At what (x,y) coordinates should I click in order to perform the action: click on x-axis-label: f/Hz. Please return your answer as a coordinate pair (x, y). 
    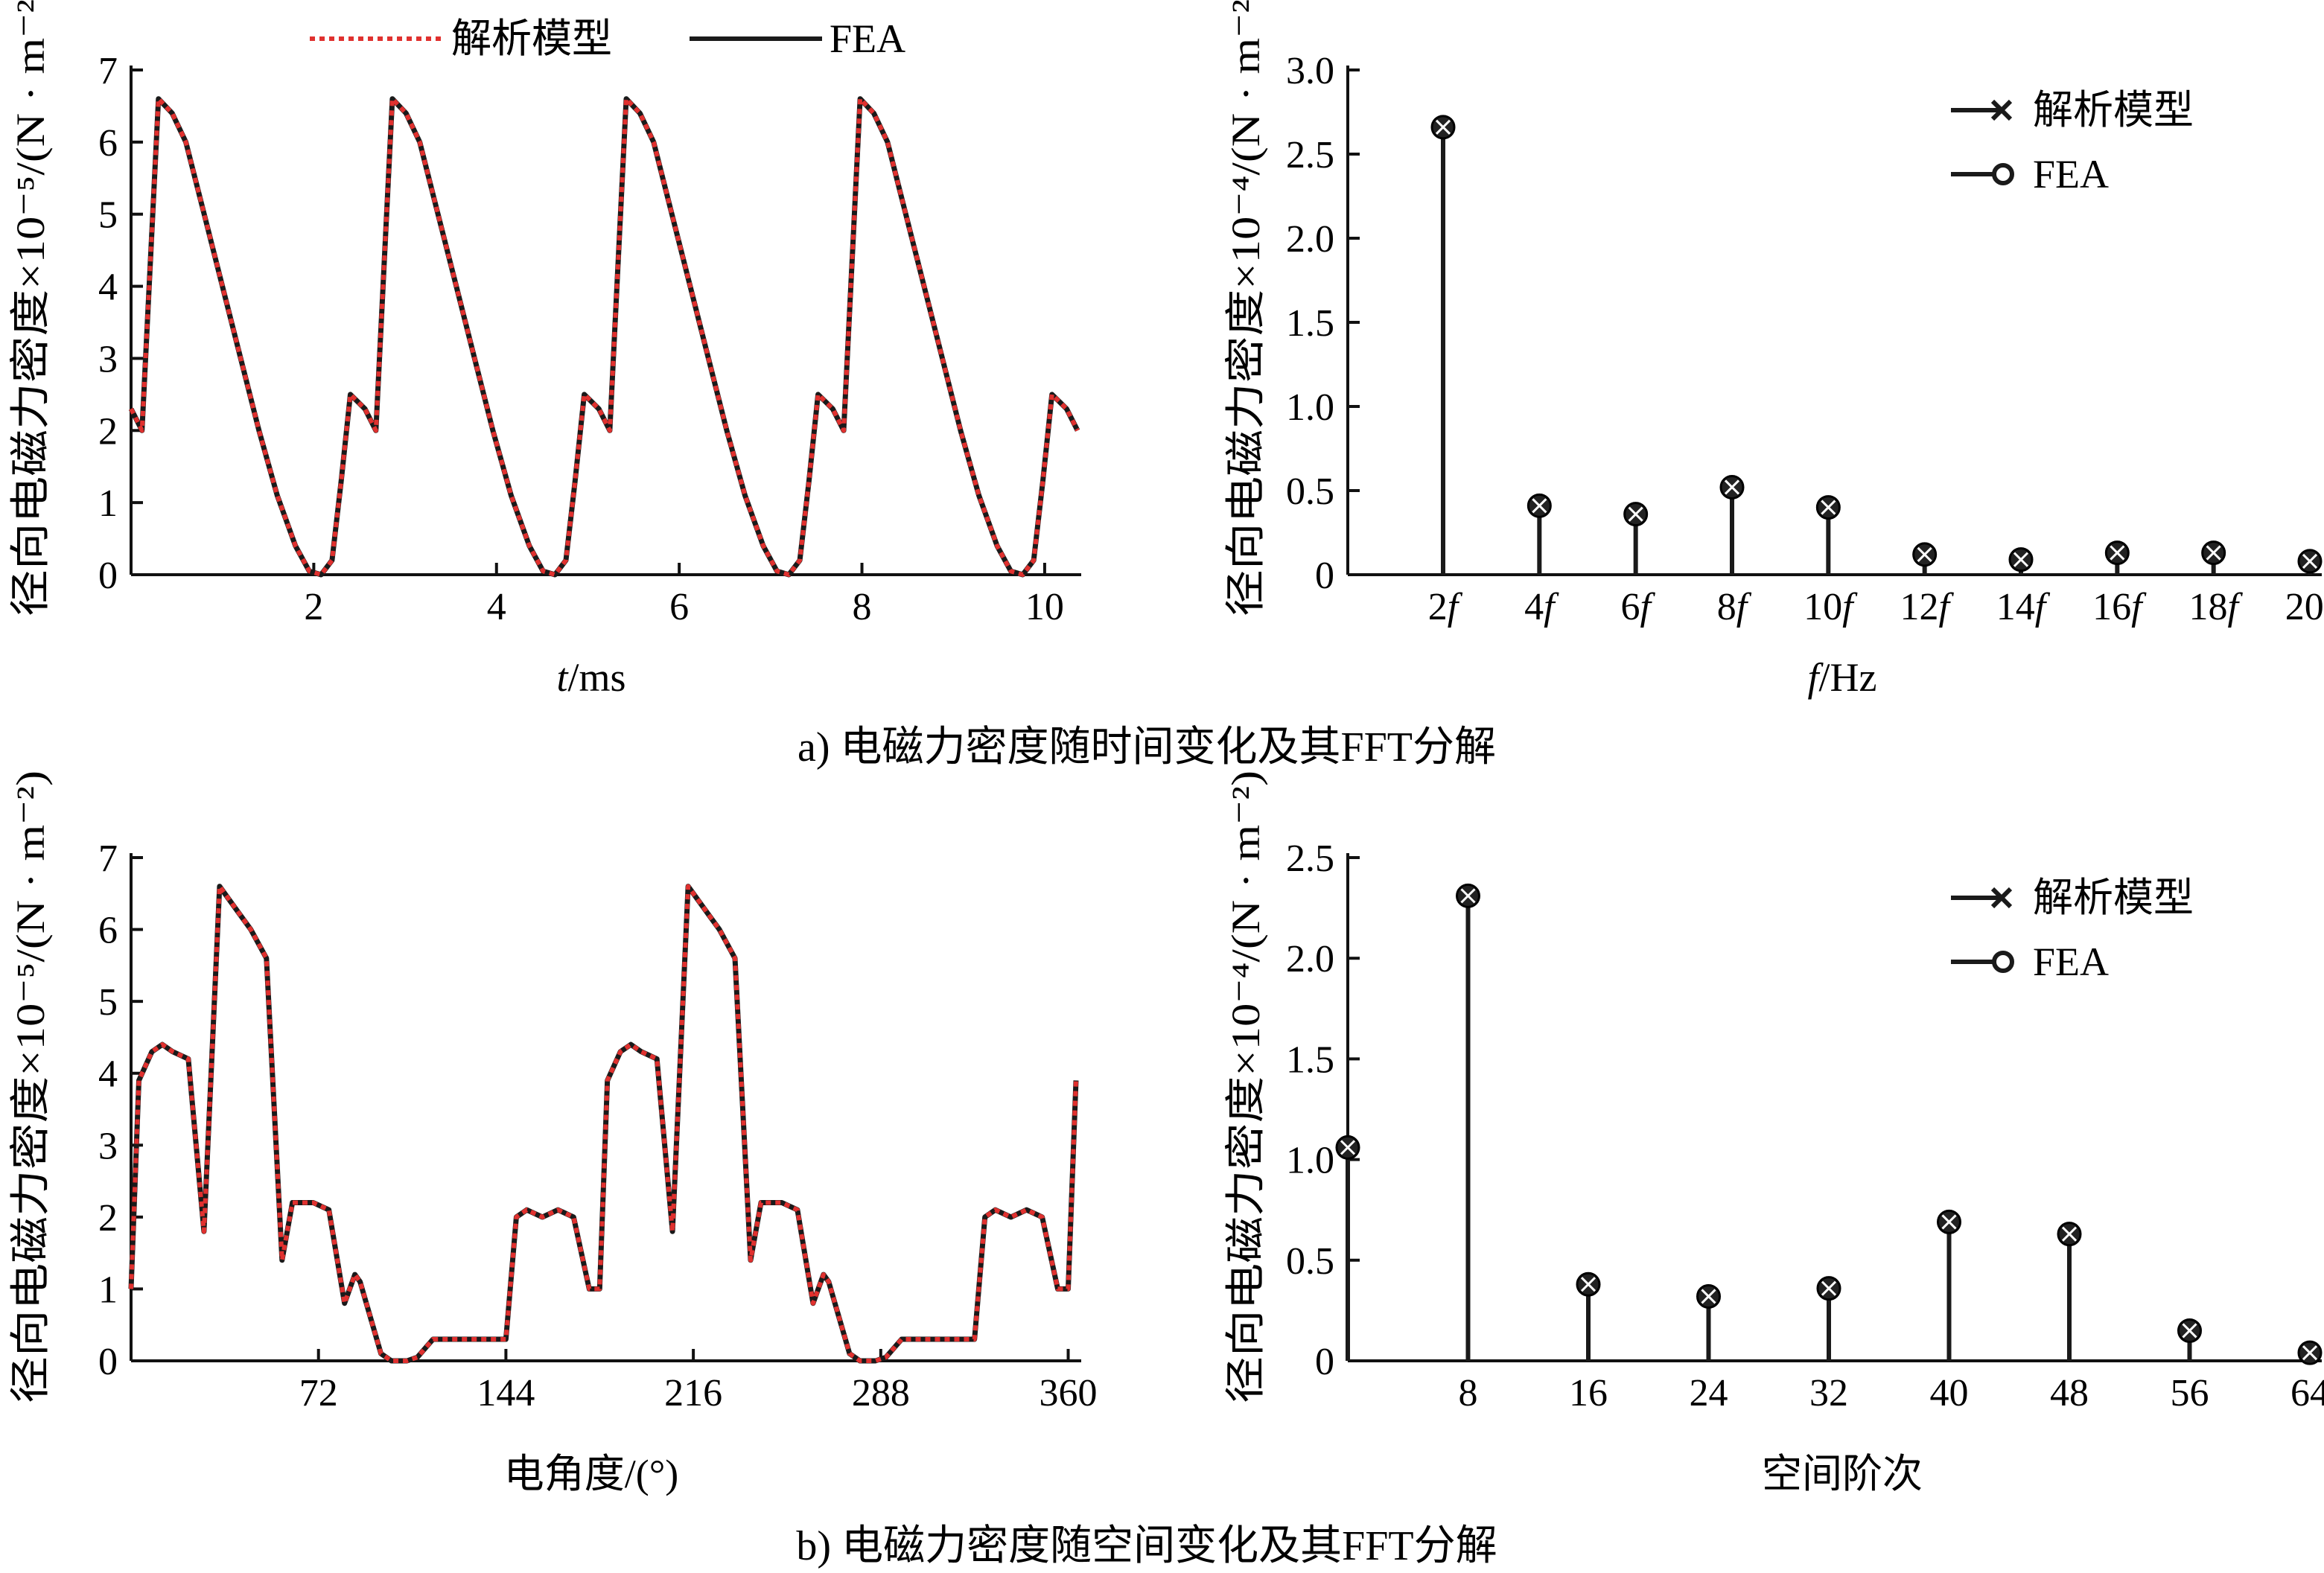
    Looking at the image, I should click on (1842, 677).